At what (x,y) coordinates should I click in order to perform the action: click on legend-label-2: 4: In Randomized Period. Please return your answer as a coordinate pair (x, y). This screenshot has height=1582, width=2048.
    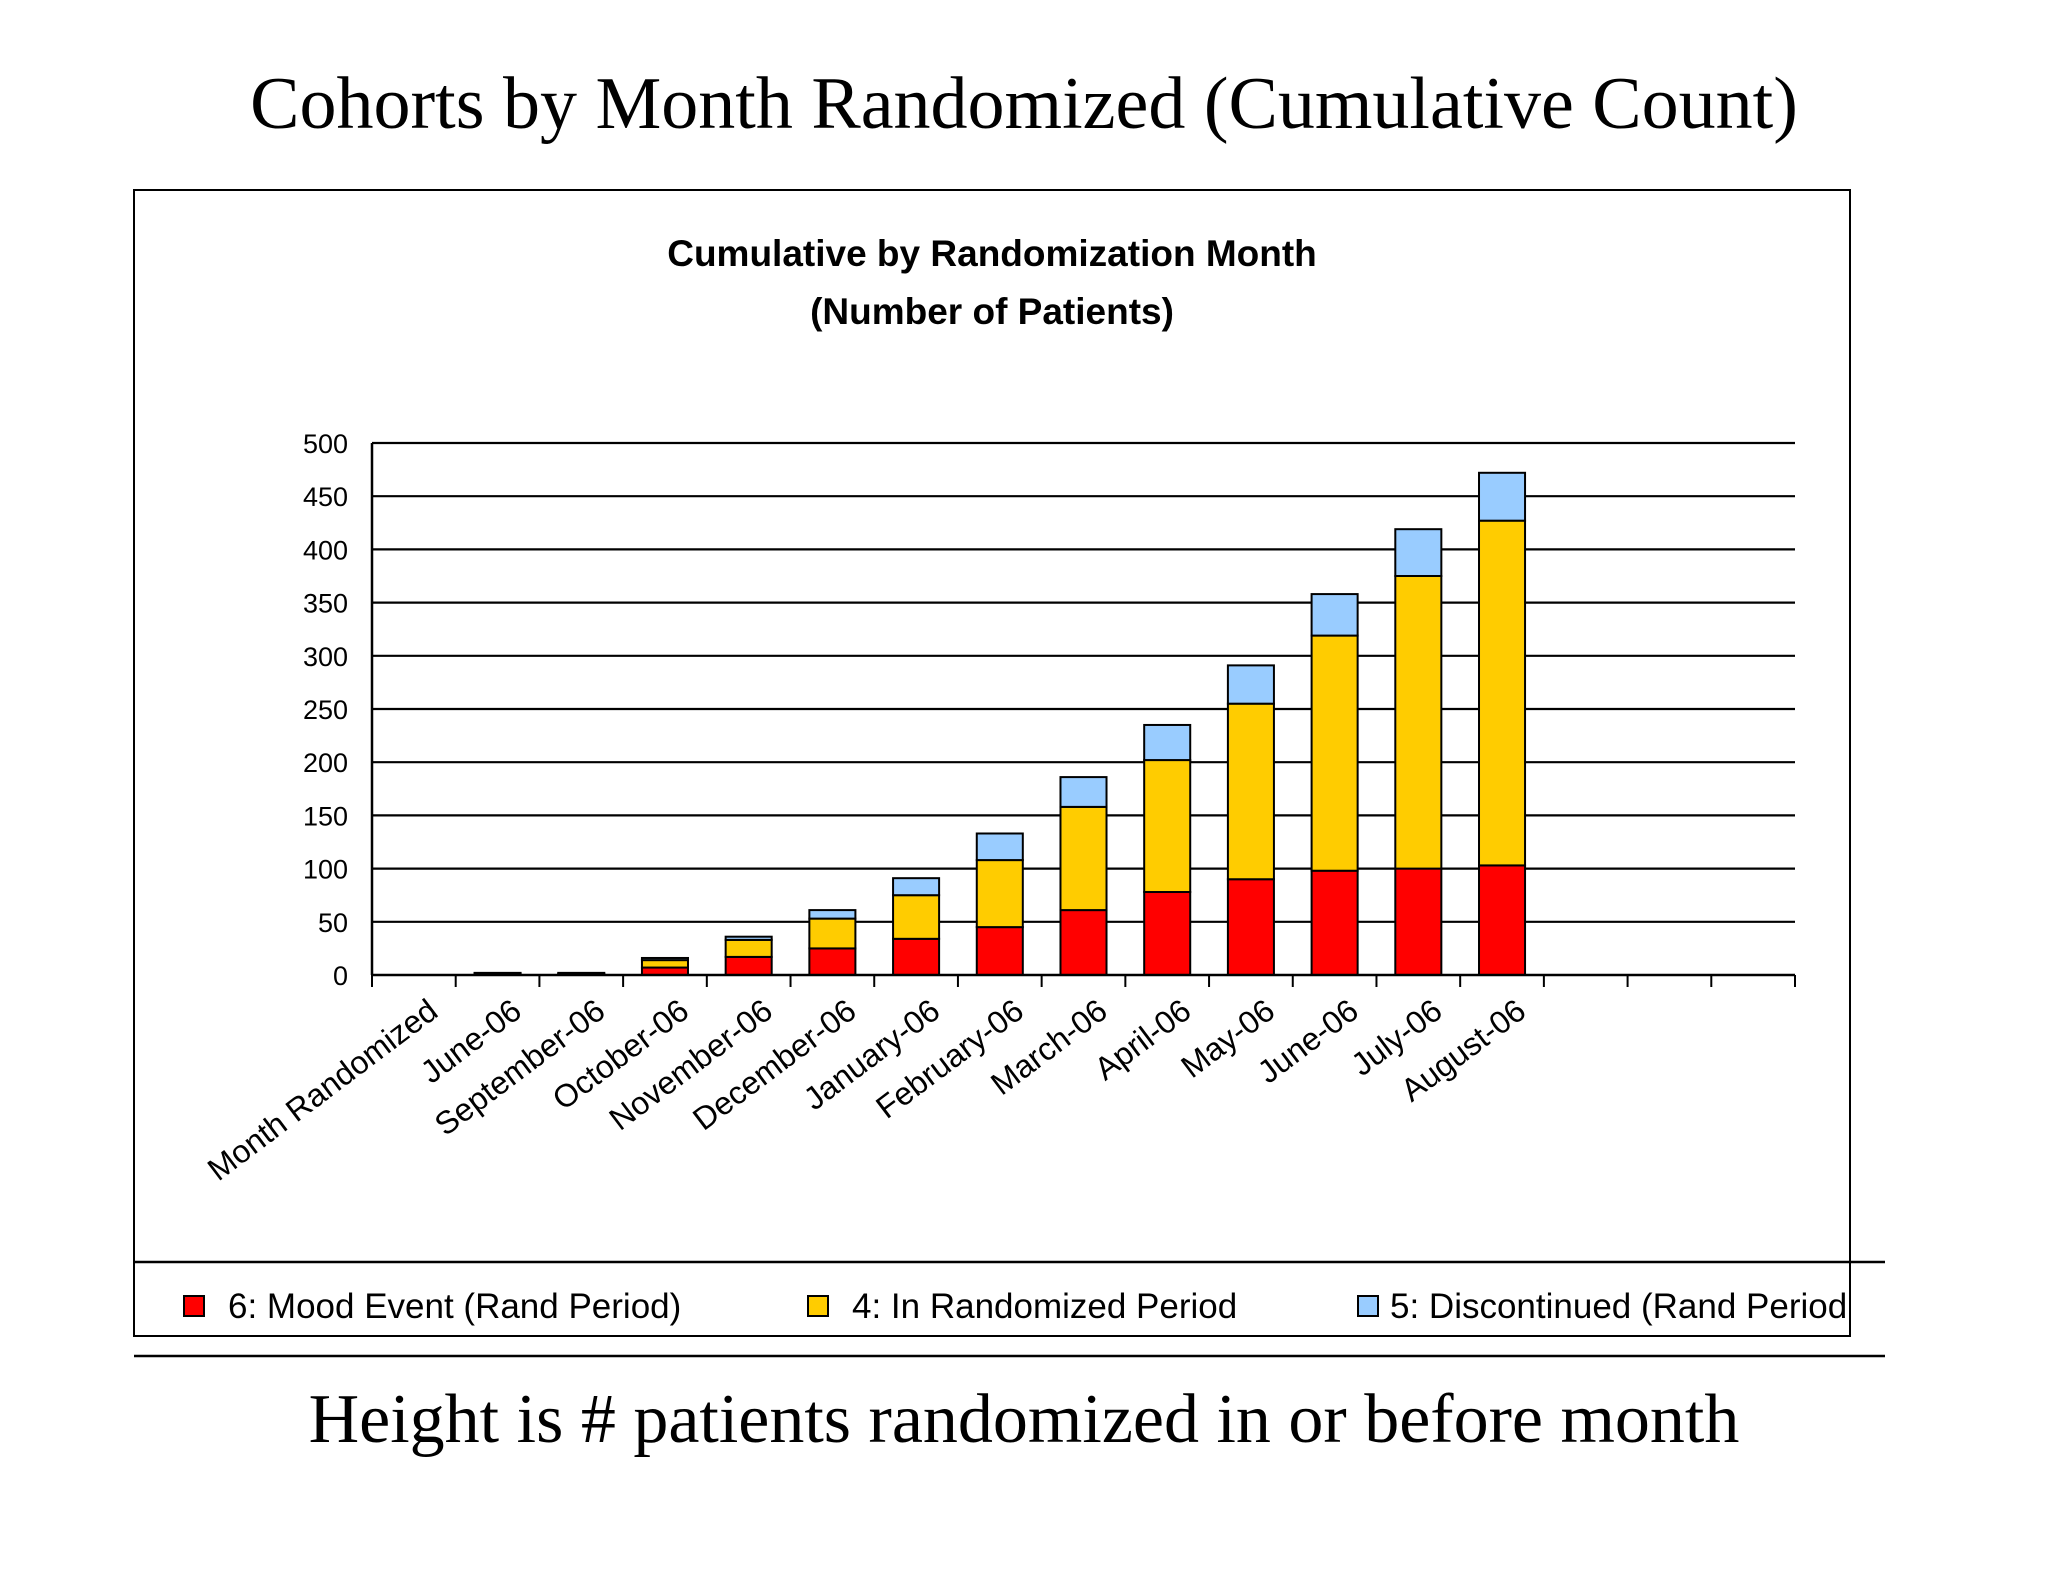
    Looking at the image, I should click on (1044, 1306).